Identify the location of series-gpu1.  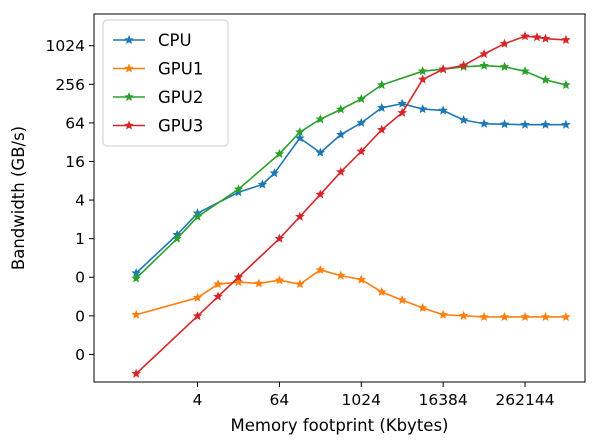
(351, 292).